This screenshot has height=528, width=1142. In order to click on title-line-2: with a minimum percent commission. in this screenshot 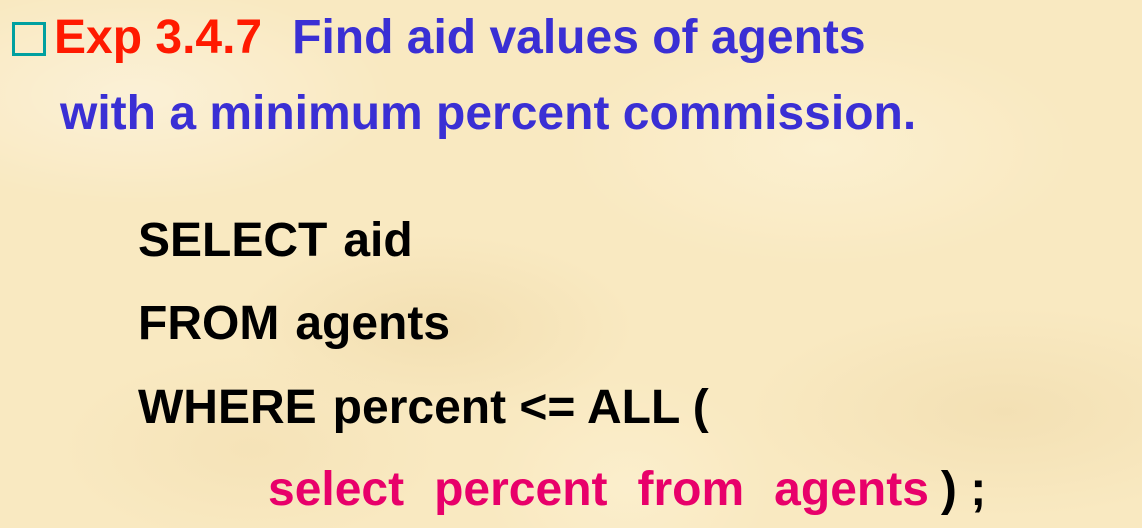, I will do `click(488, 114)`.